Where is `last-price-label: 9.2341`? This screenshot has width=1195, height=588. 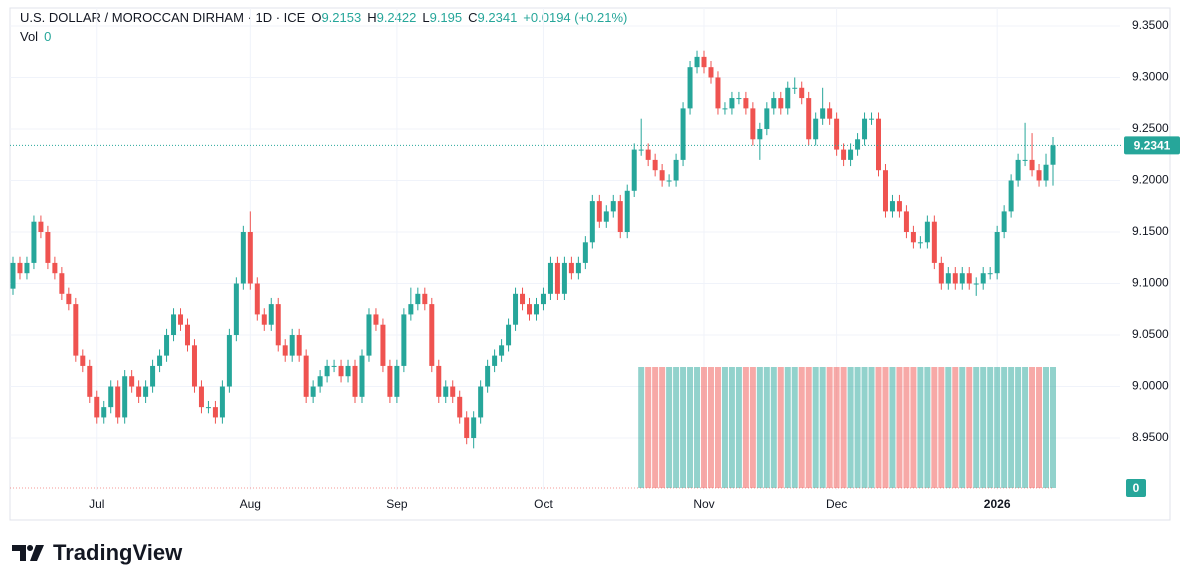 last-price-label: 9.2341 is located at coordinates (1152, 146).